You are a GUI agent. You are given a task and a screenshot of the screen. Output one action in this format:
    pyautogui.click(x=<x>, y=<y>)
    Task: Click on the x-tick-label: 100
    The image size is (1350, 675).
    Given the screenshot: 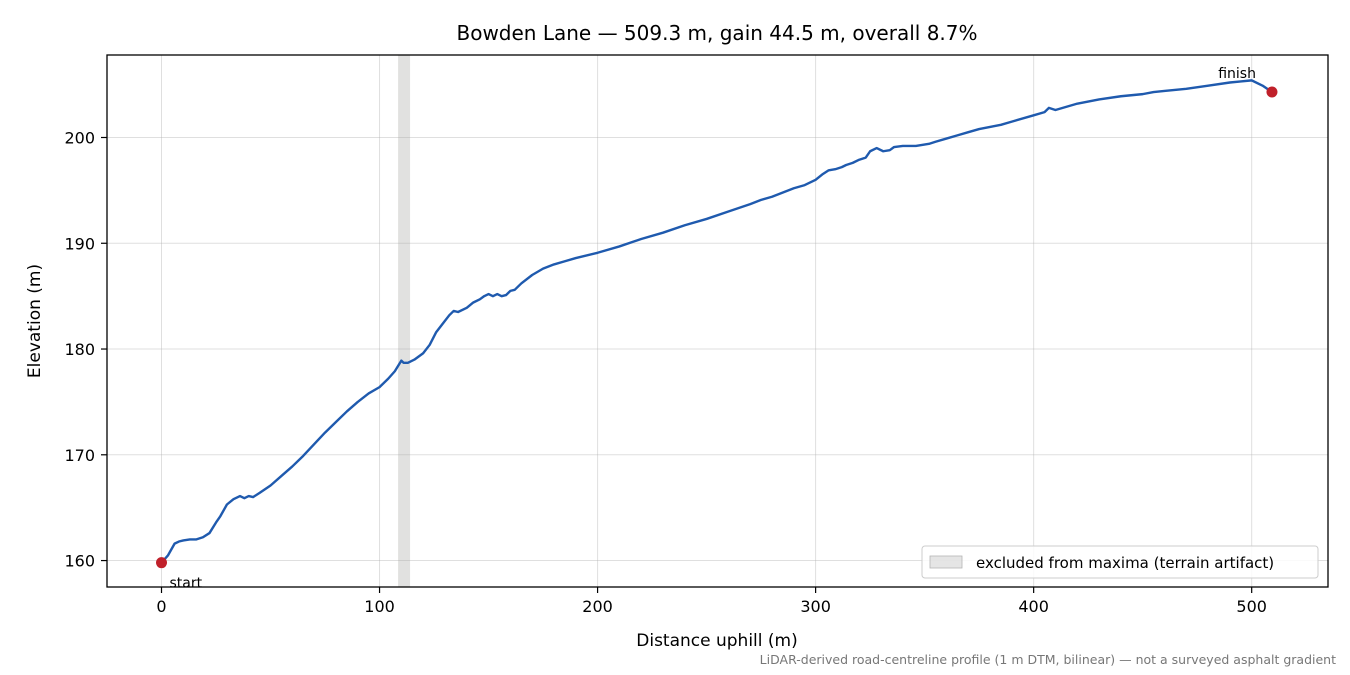 What is the action you would take?
    pyautogui.click(x=379, y=606)
    